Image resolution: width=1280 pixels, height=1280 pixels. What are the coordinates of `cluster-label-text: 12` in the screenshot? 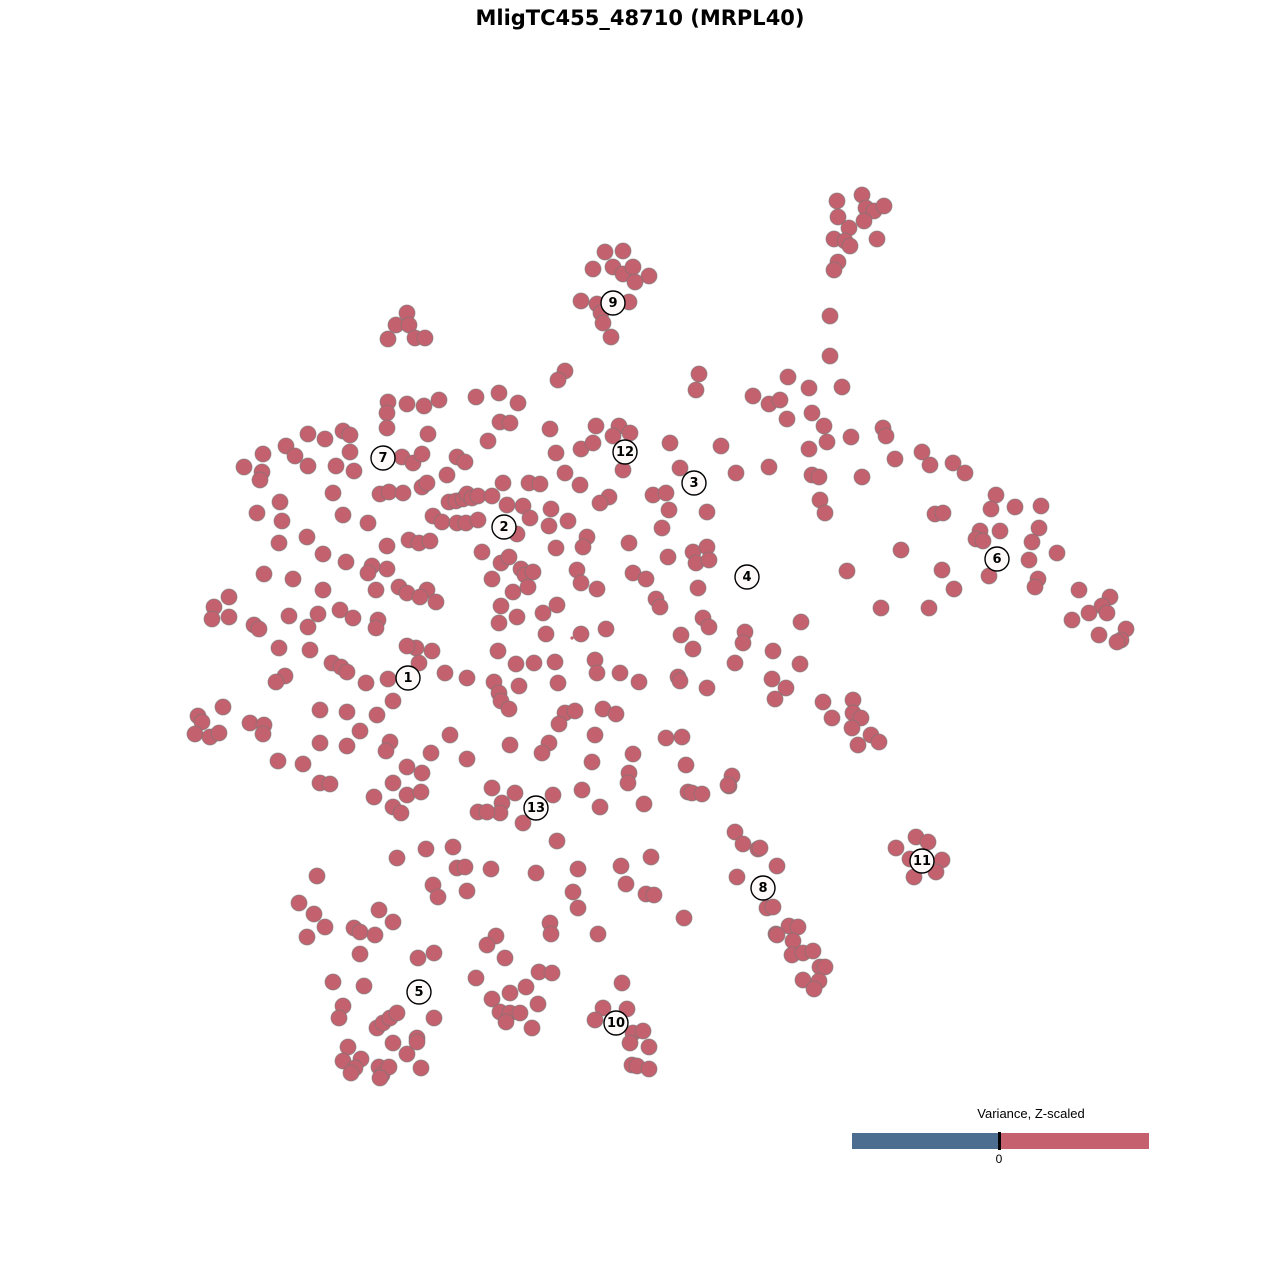 It's located at (625, 452).